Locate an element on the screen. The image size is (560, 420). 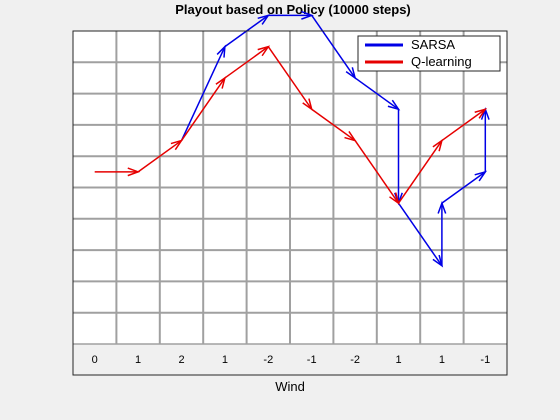
legend-label: SARSA is located at coordinates (433, 44).